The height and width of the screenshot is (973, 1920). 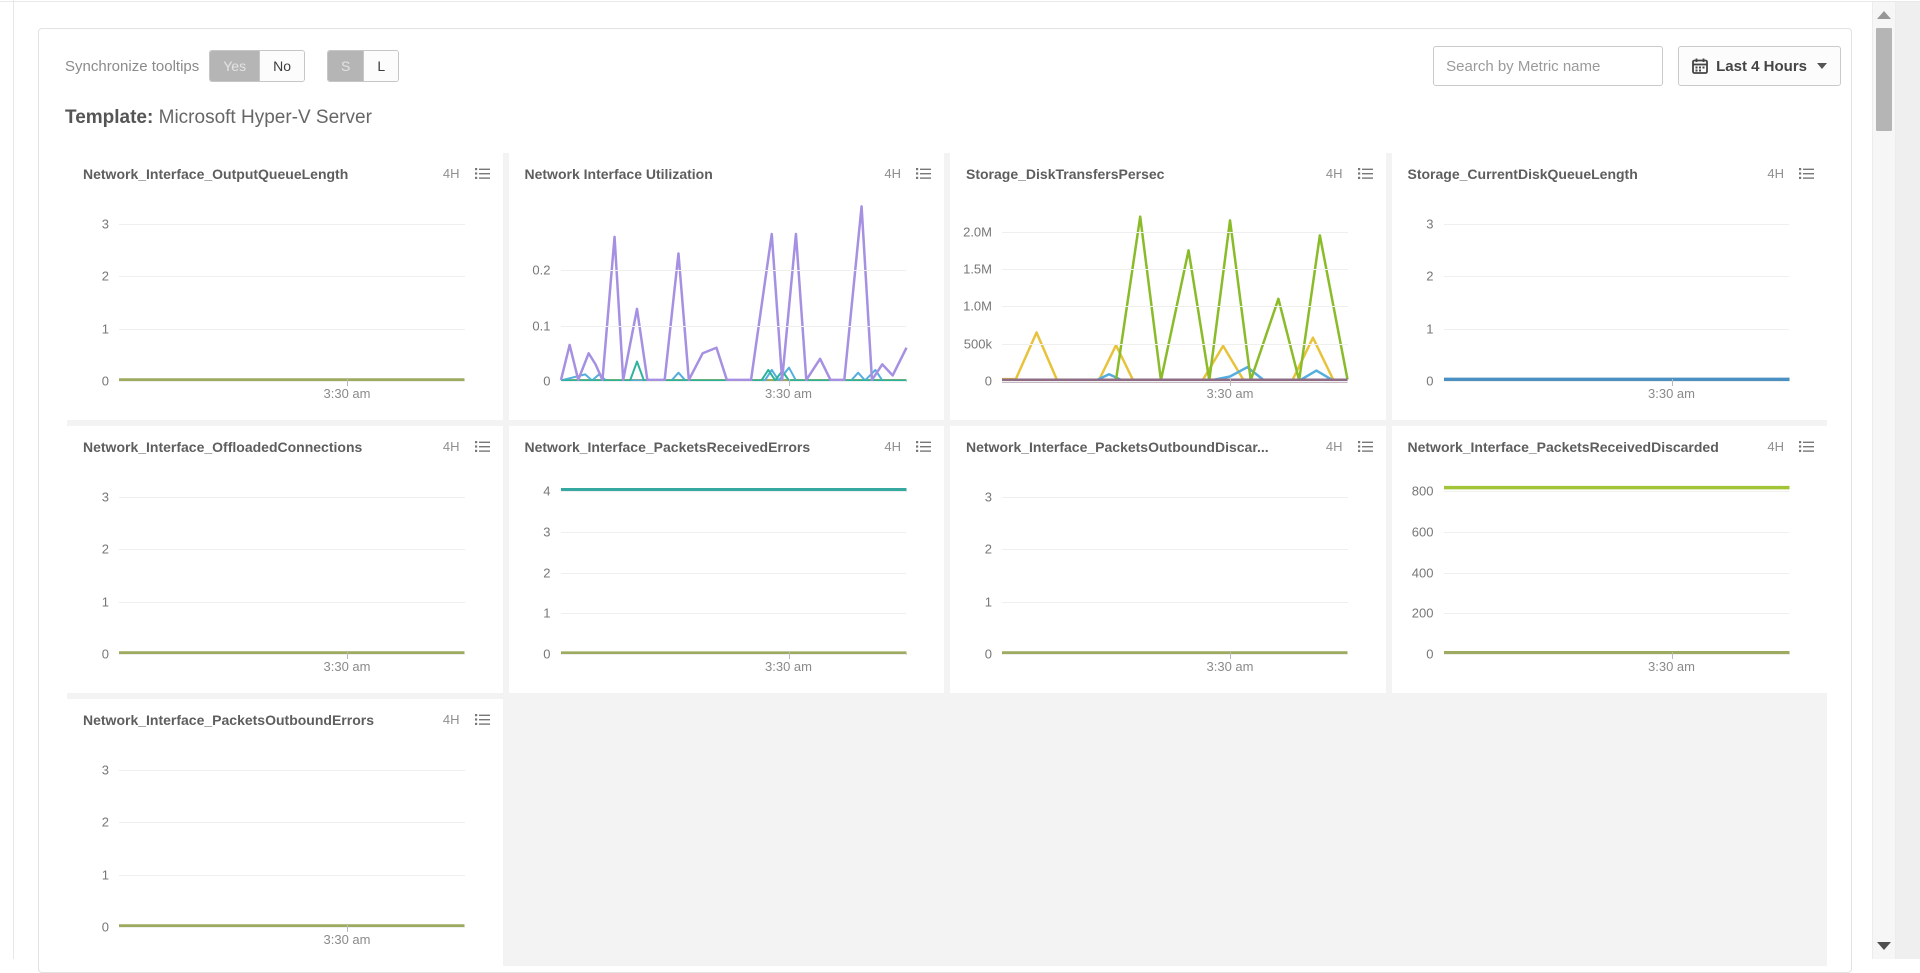 What do you see at coordinates (541, 325) in the screenshot?
I see `y-axis-label: 0.1` at bounding box center [541, 325].